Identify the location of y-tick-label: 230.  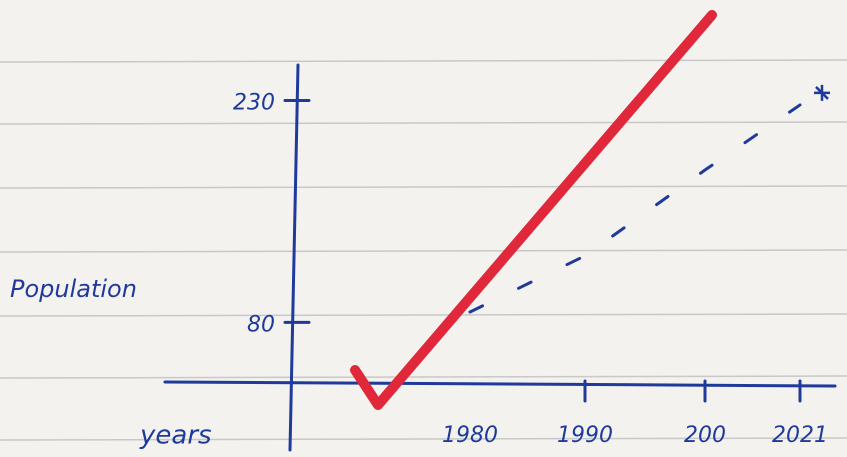
(254, 102).